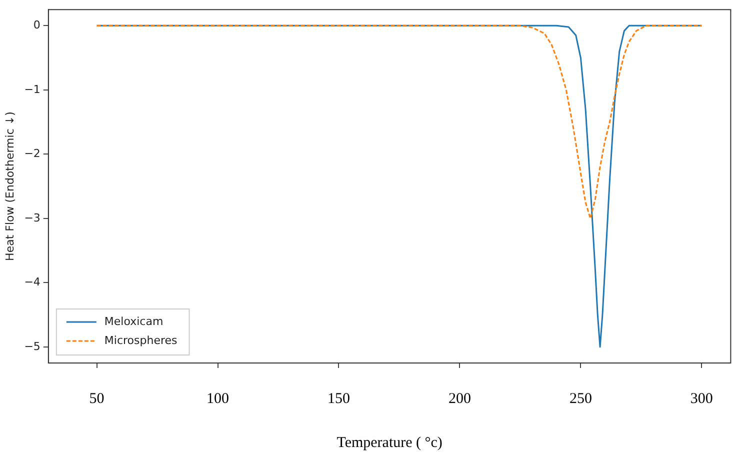 Image resolution: width=735 pixels, height=456 pixels. I want to click on legend-label: Meloxicam, so click(134, 321).